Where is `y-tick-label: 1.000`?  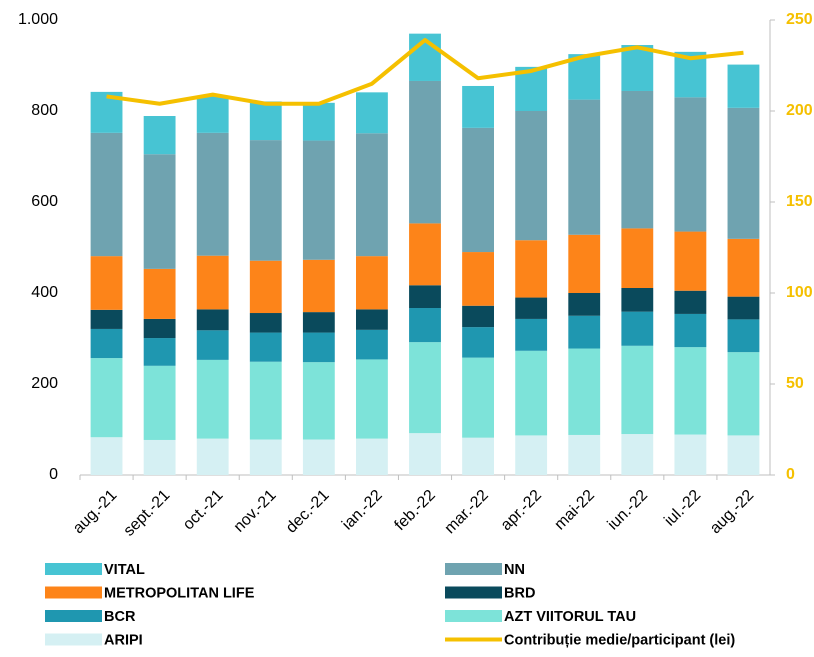 y-tick-label: 1.000 is located at coordinates (38, 19).